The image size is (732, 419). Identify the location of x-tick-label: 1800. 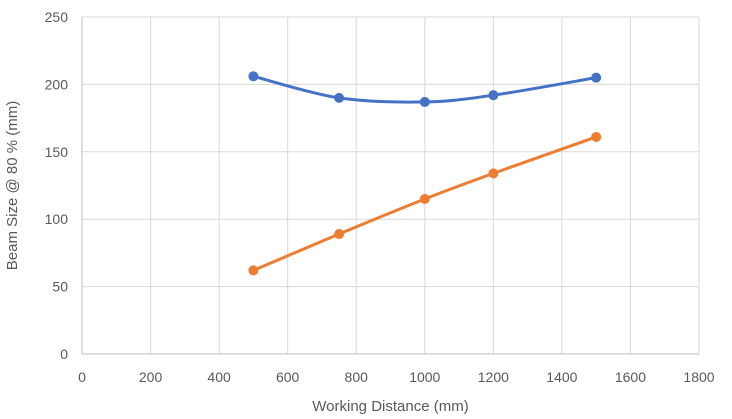
(698, 377).